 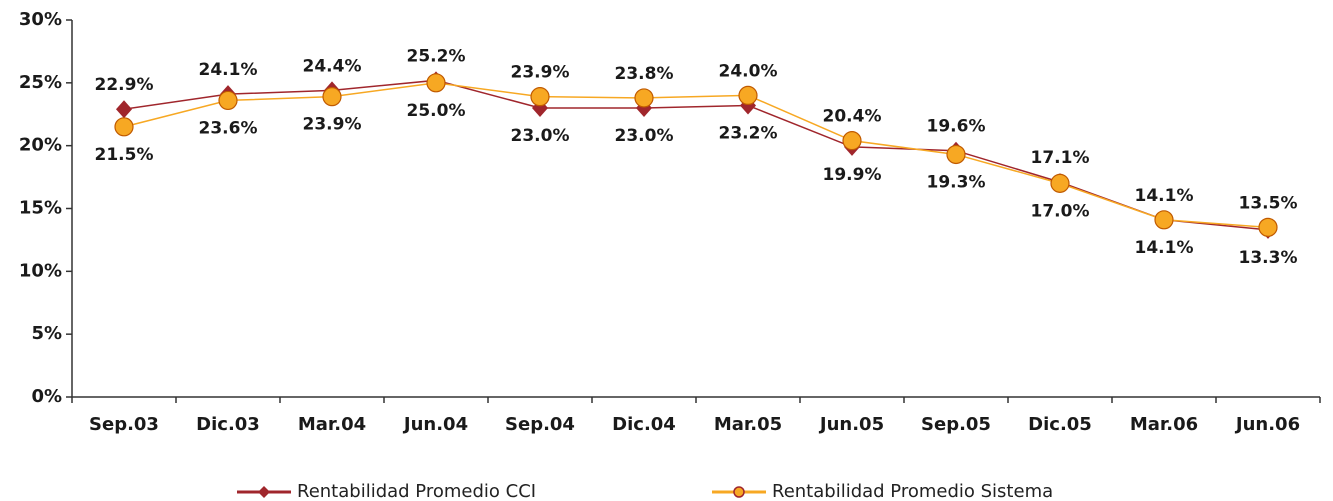 What do you see at coordinates (748, 133) in the screenshot?
I see `data-label: 23.2%` at bounding box center [748, 133].